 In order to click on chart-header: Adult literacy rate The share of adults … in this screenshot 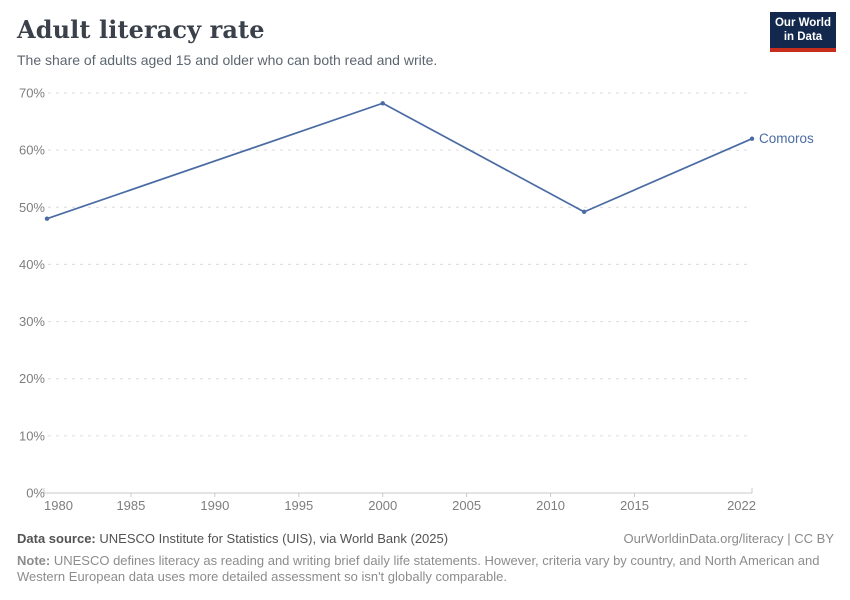, I will do `click(425, 34)`.